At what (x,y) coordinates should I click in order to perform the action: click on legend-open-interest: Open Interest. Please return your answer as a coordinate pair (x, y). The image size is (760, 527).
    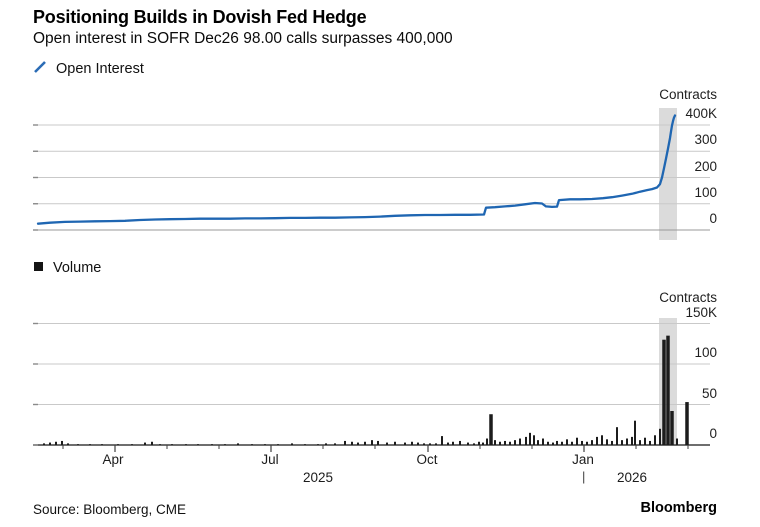
    Looking at the image, I should click on (88, 69).